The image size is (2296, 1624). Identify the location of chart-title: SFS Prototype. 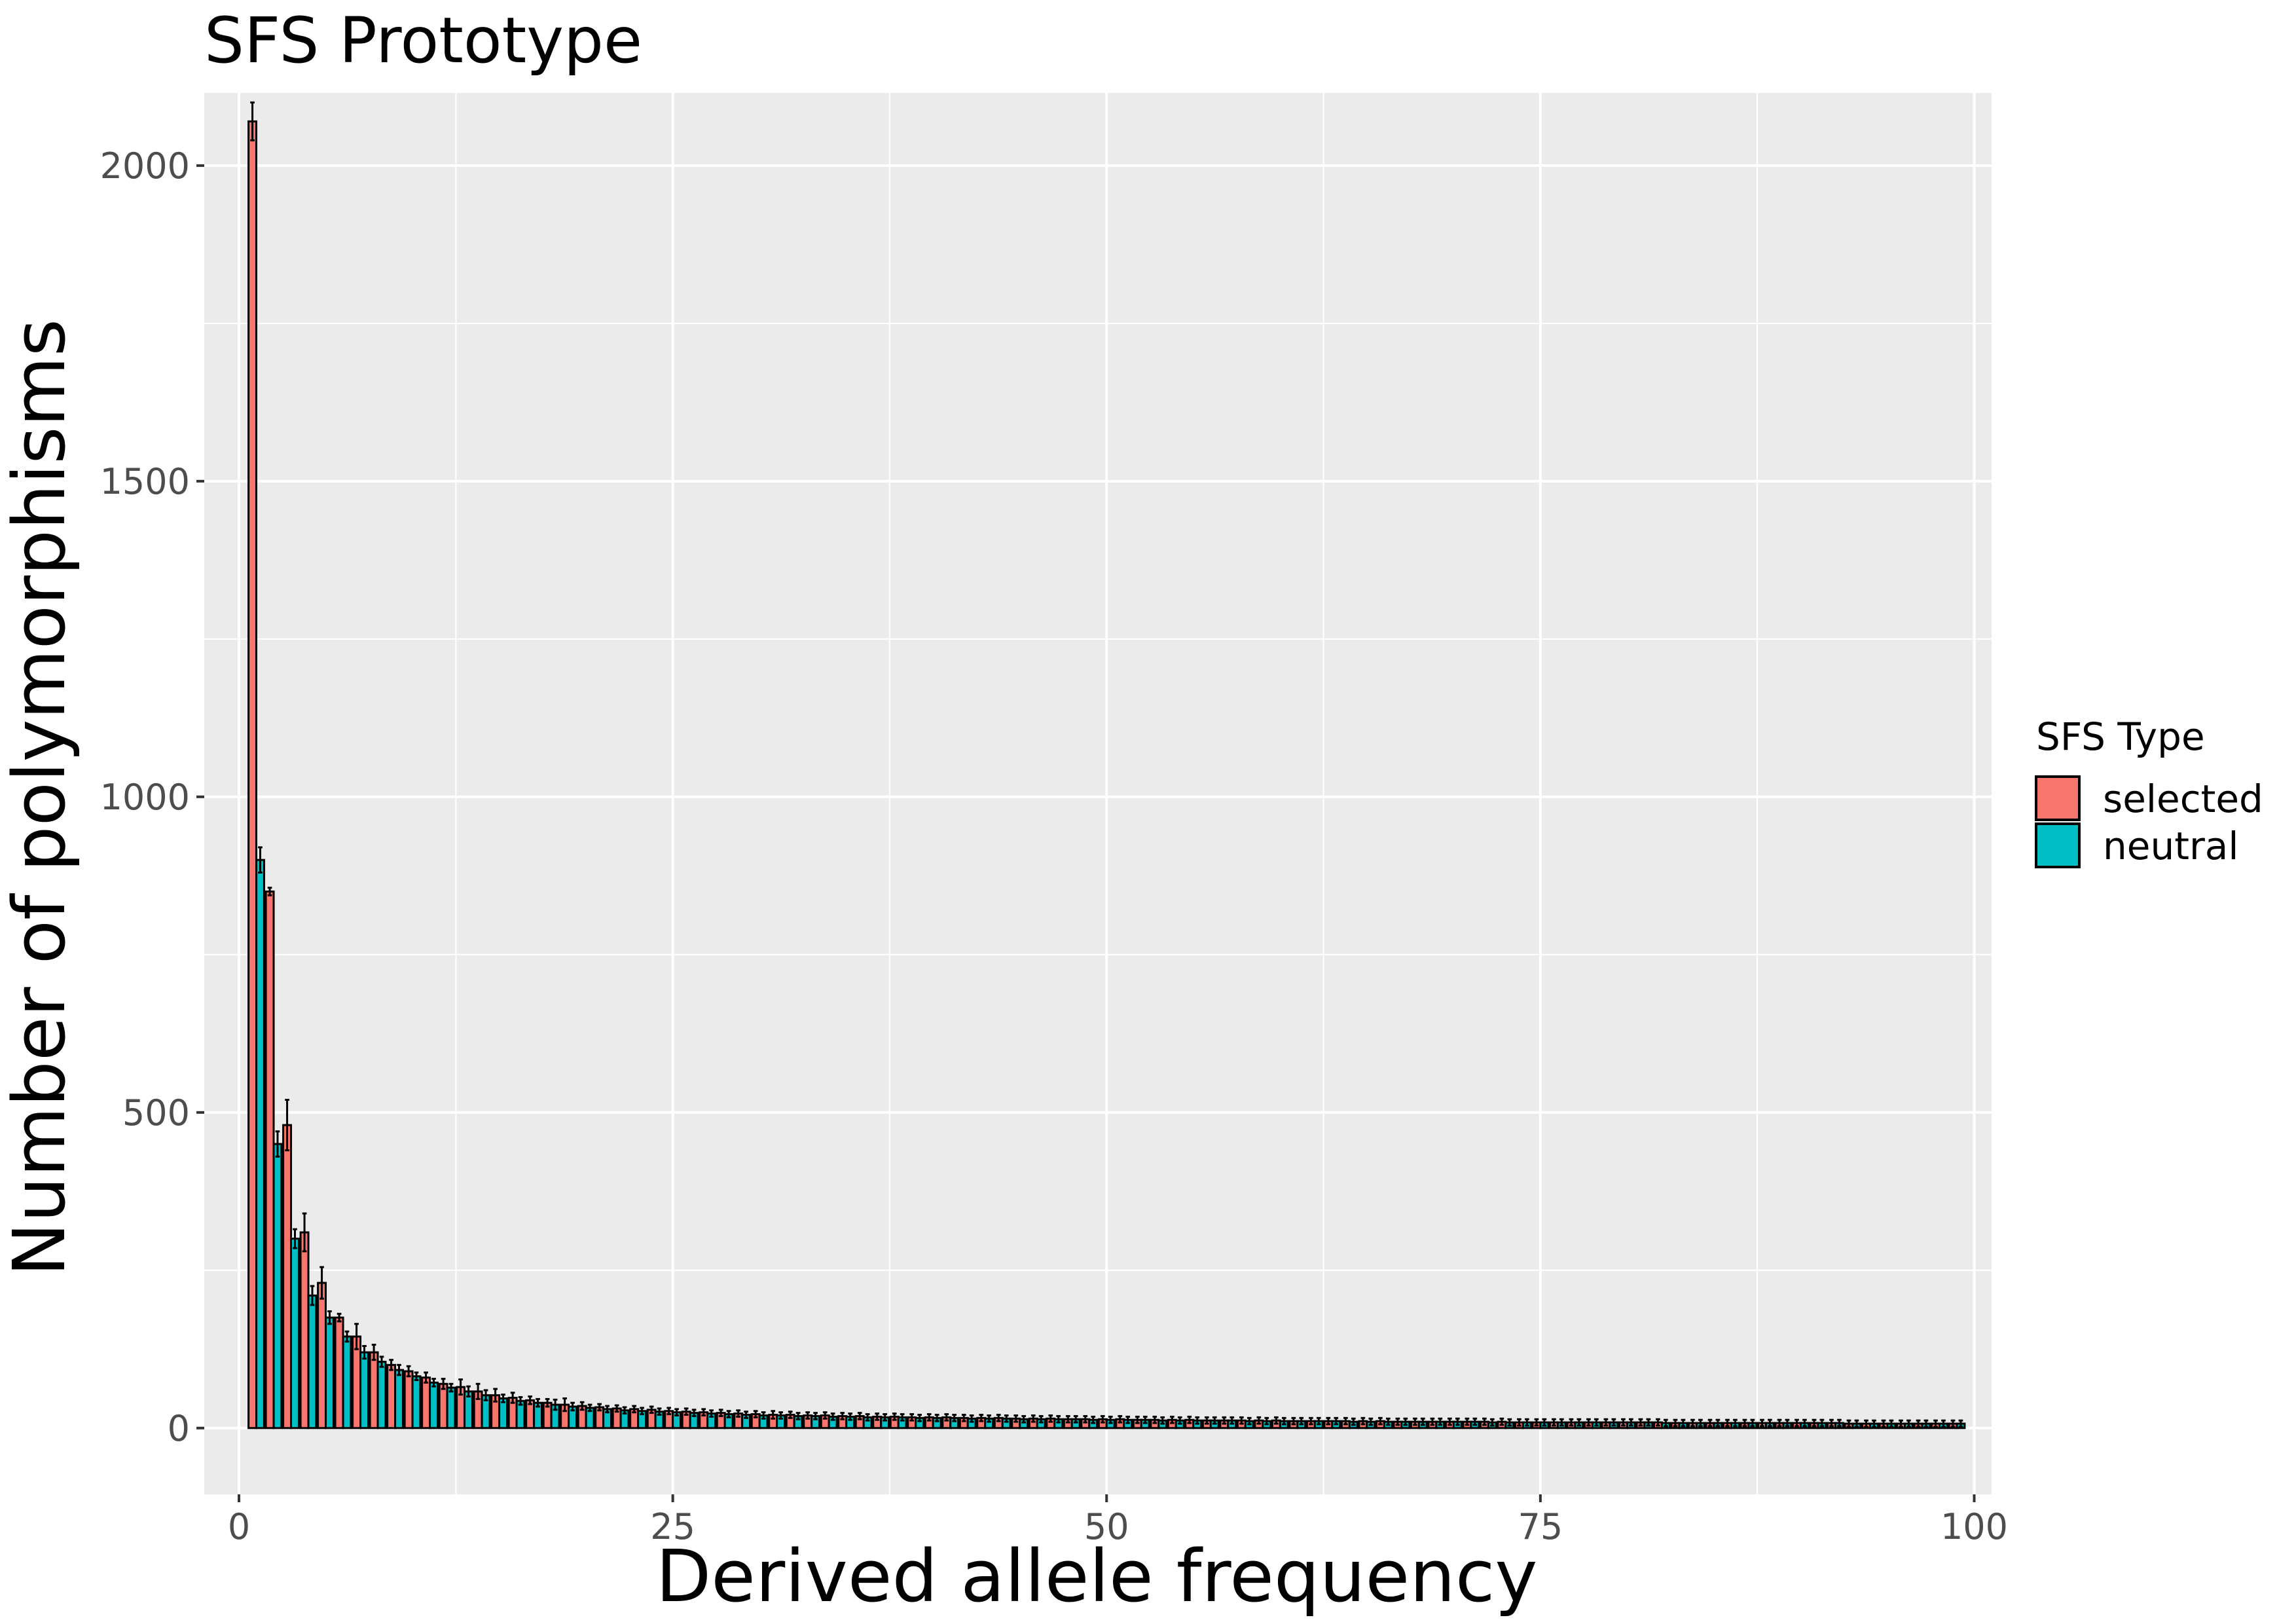
(423, 40).